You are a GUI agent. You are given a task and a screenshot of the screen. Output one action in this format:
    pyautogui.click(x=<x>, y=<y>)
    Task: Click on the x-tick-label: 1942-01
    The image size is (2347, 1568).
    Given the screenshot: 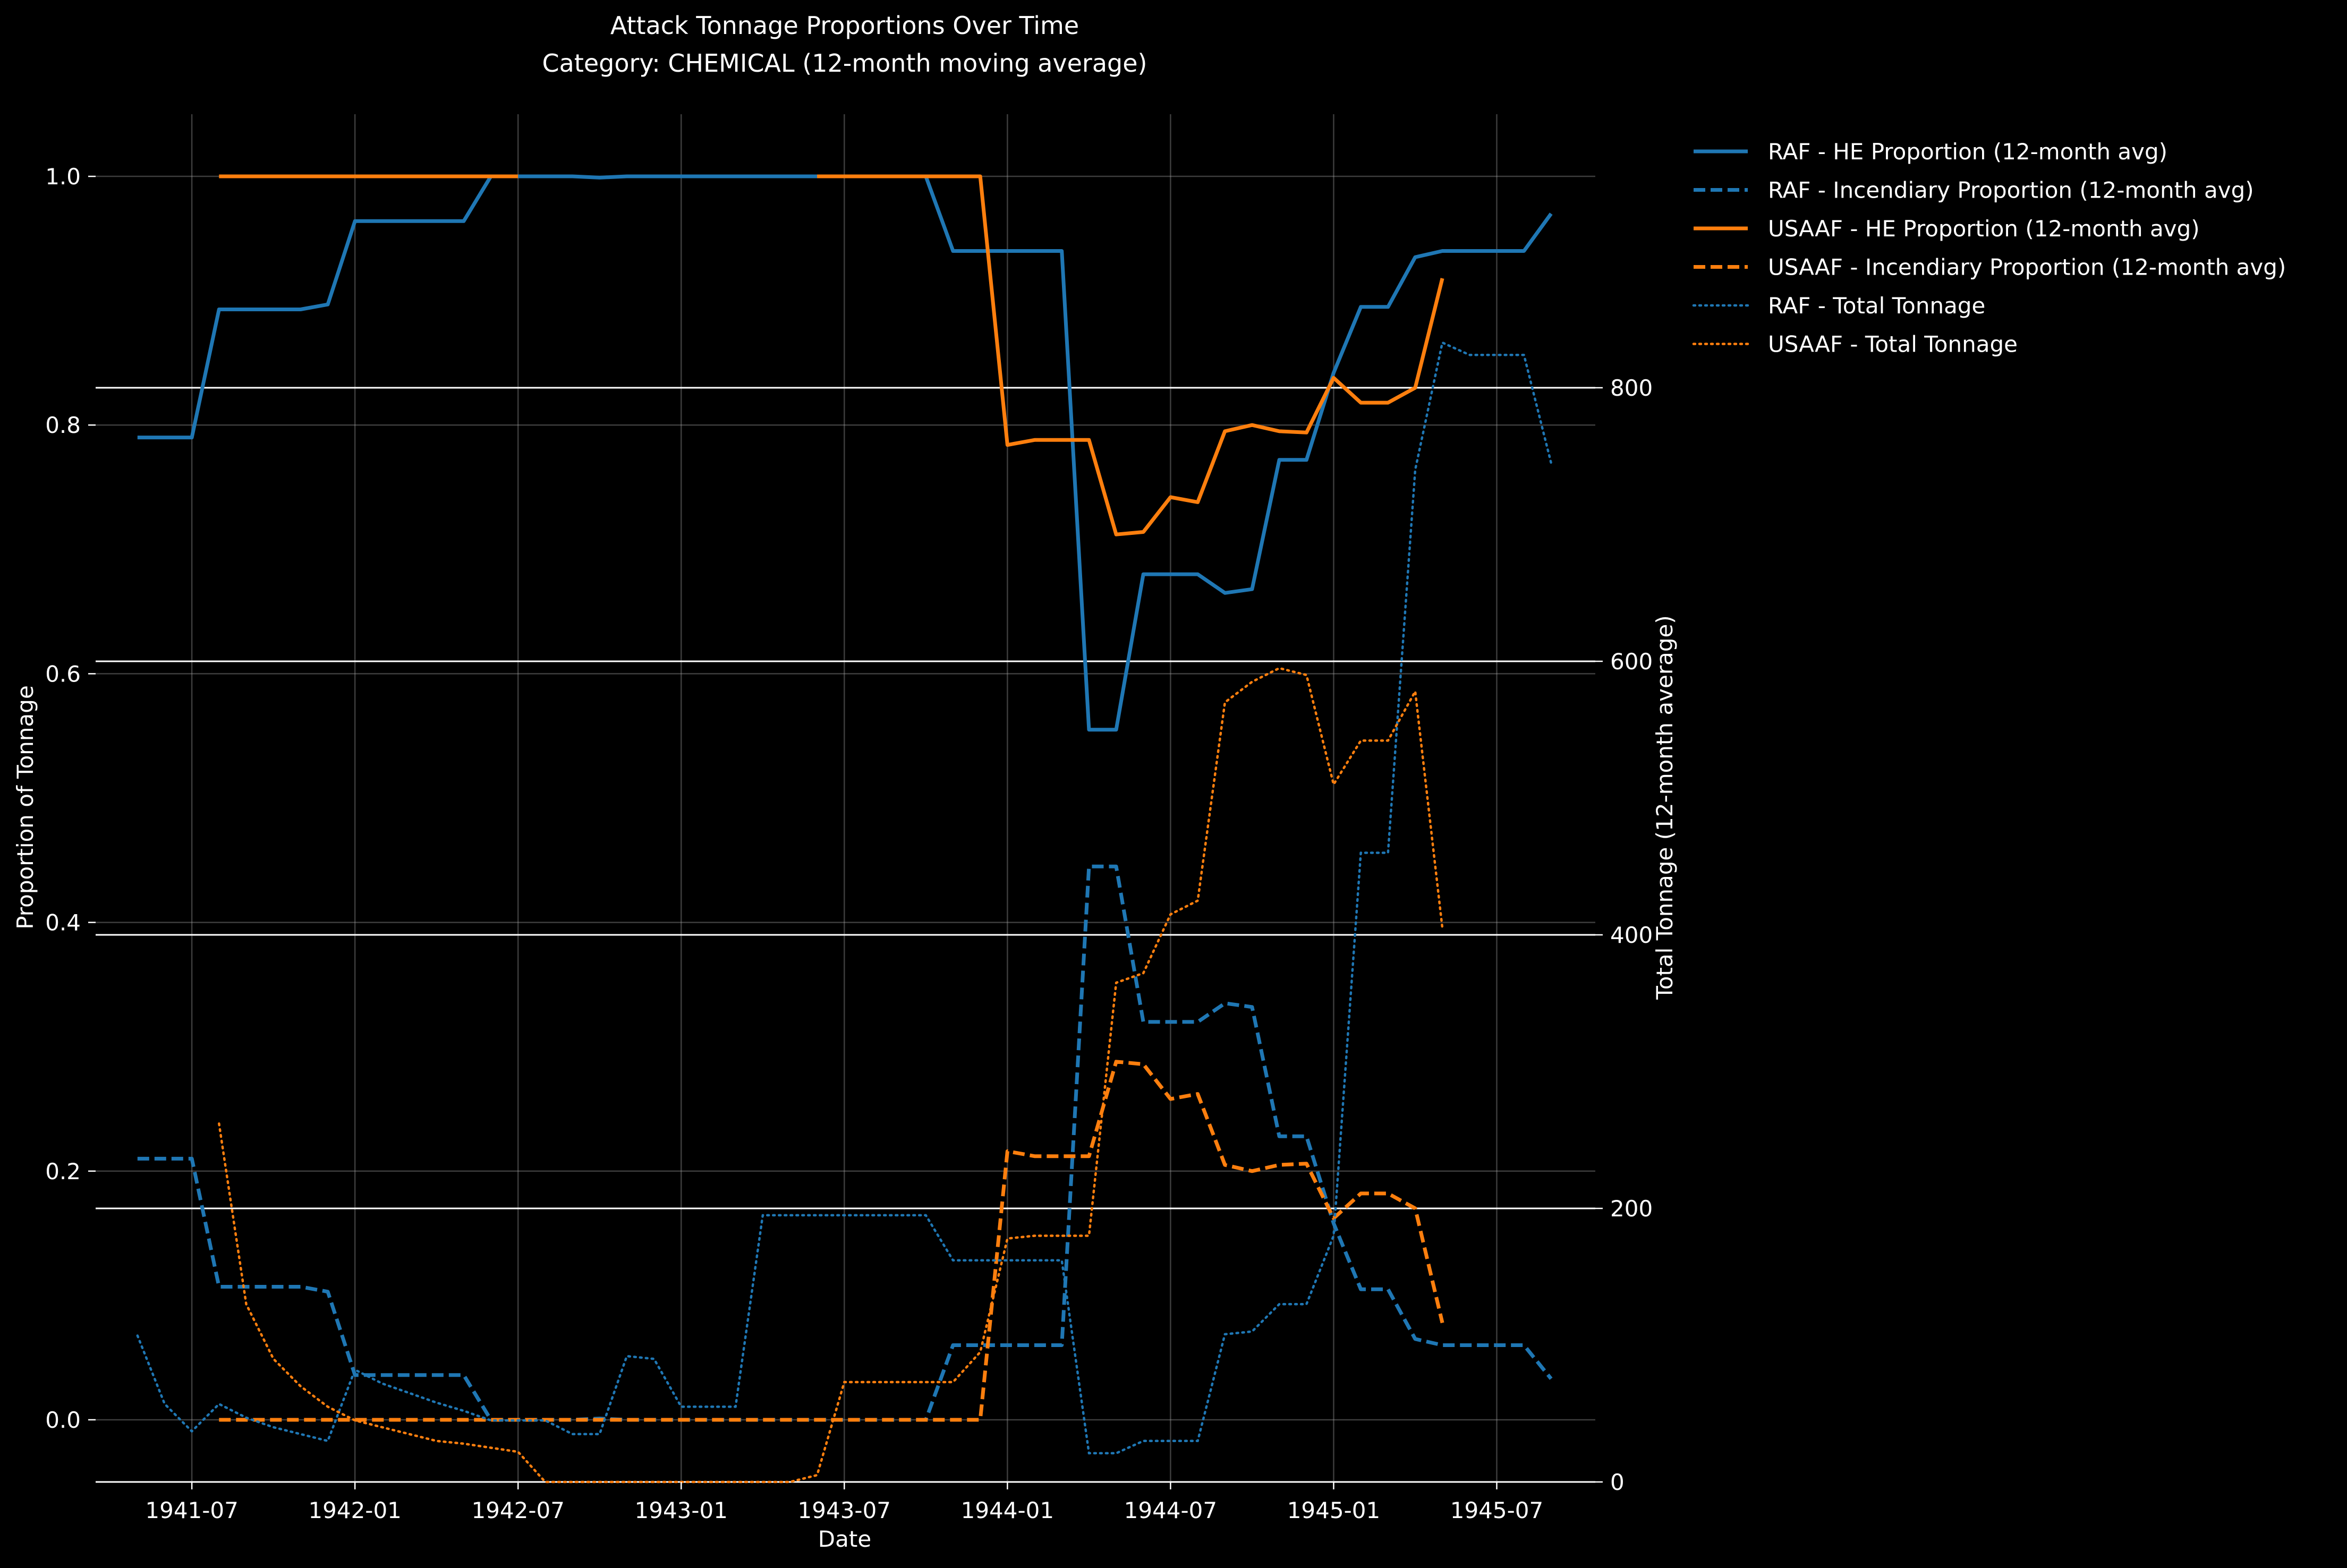 What is the action you would take?
    pyautogui.click(x=355, y=1510)
    